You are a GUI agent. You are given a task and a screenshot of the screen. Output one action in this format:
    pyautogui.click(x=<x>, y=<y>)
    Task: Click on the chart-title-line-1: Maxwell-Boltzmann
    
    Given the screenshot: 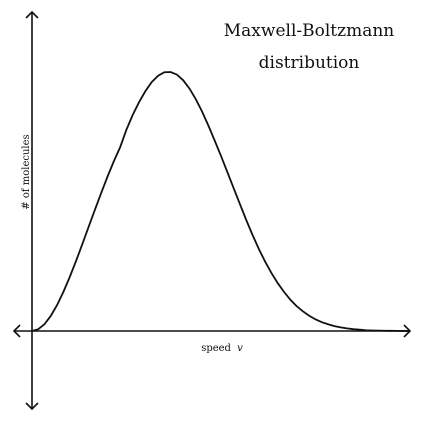 What is the action you would take?
    pyautogui.click(x=309, y=31)
    